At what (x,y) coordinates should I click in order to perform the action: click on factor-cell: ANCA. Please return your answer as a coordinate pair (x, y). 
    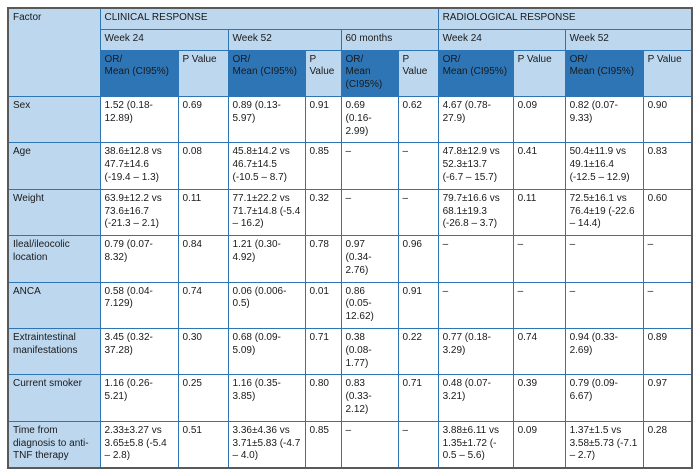
    Looking at the image, I should click on (54, 305).